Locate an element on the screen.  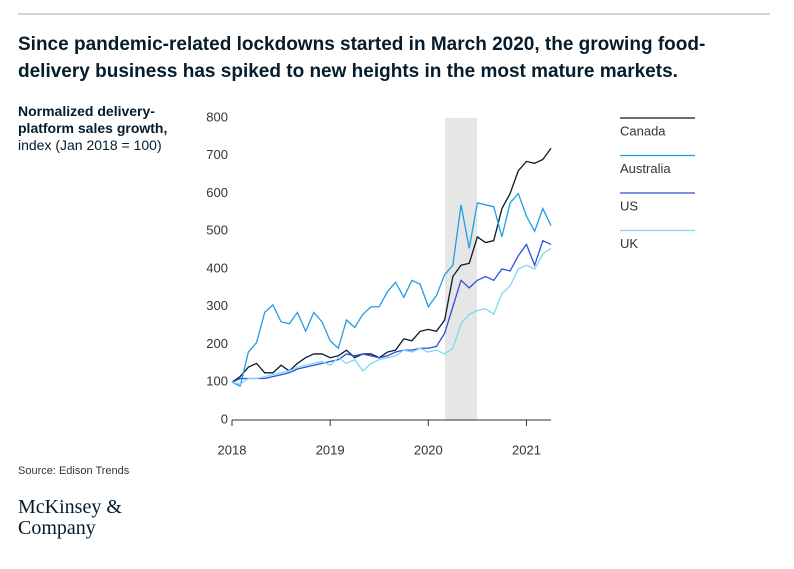
y-tick-label: 700 is located at coordinates (217, 154).